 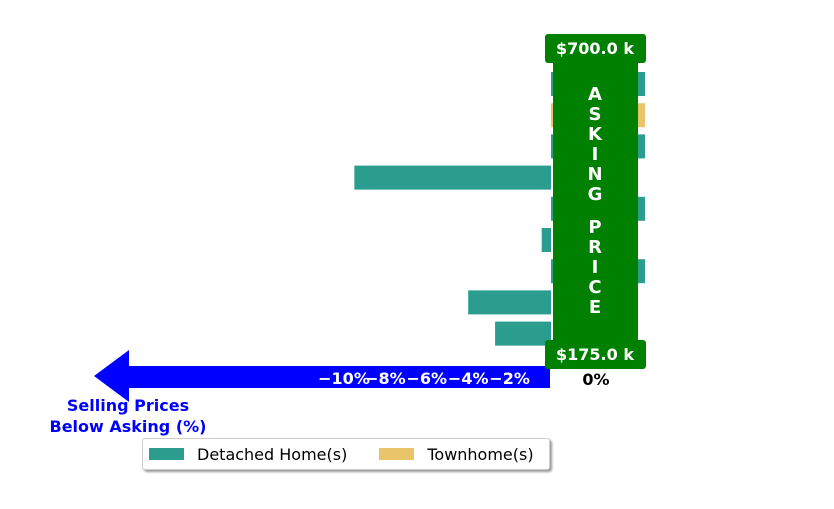 What do you see at coordinates (344, 378) in the screenshot?
I see `x-tick-label: −10%` at bounding box center [344, 378].